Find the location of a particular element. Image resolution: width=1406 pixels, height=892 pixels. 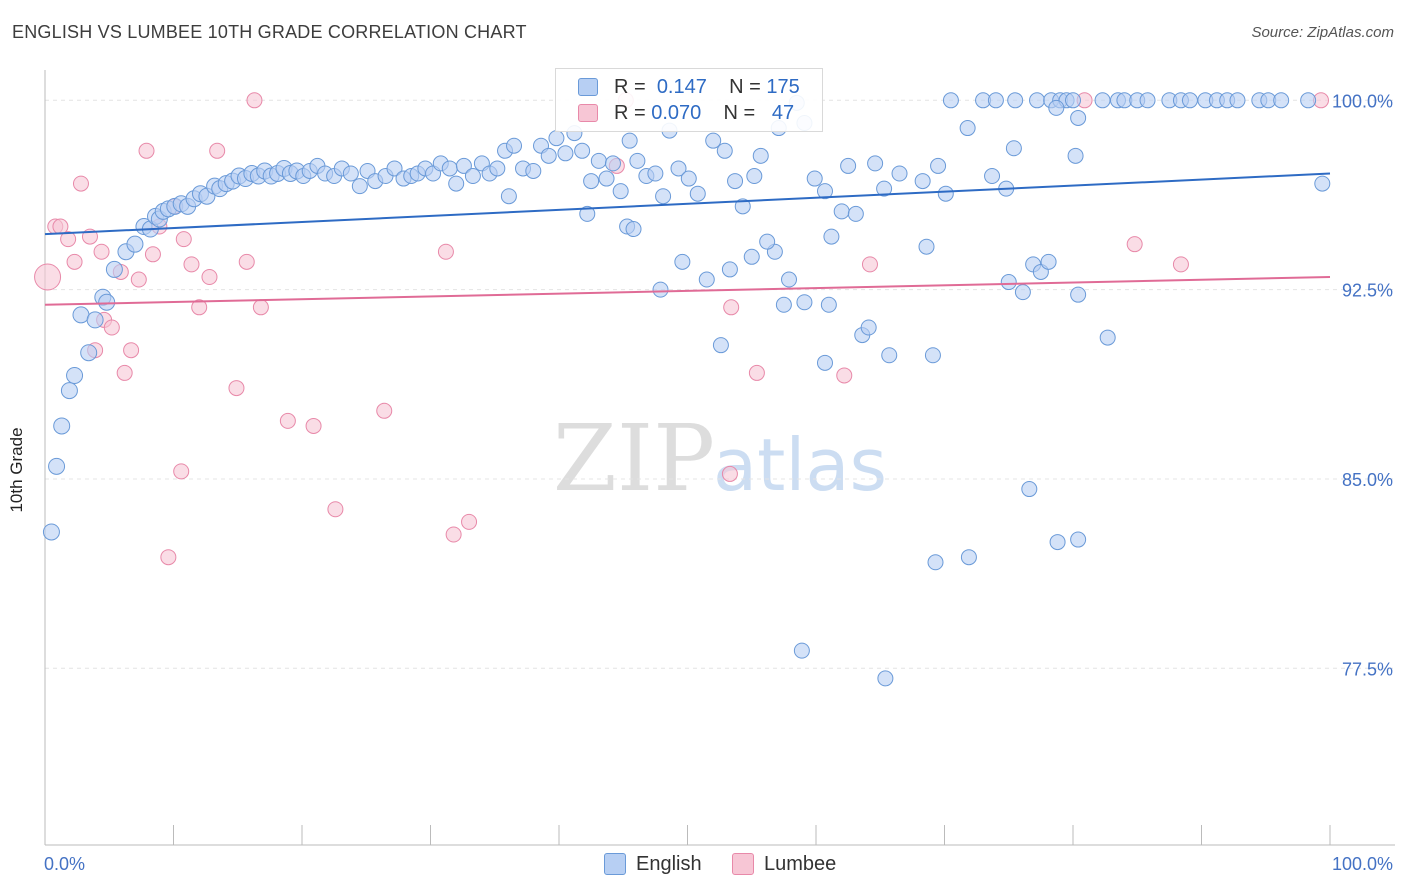

english-n-value: 175 is located at coordinates (783, 86).